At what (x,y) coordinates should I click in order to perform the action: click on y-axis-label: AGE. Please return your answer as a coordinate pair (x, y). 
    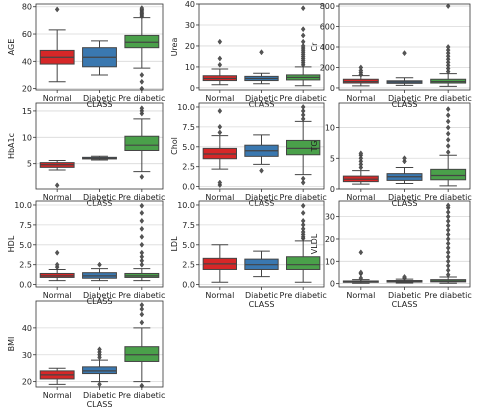
    Looking at the image, I should click on (11, 47).